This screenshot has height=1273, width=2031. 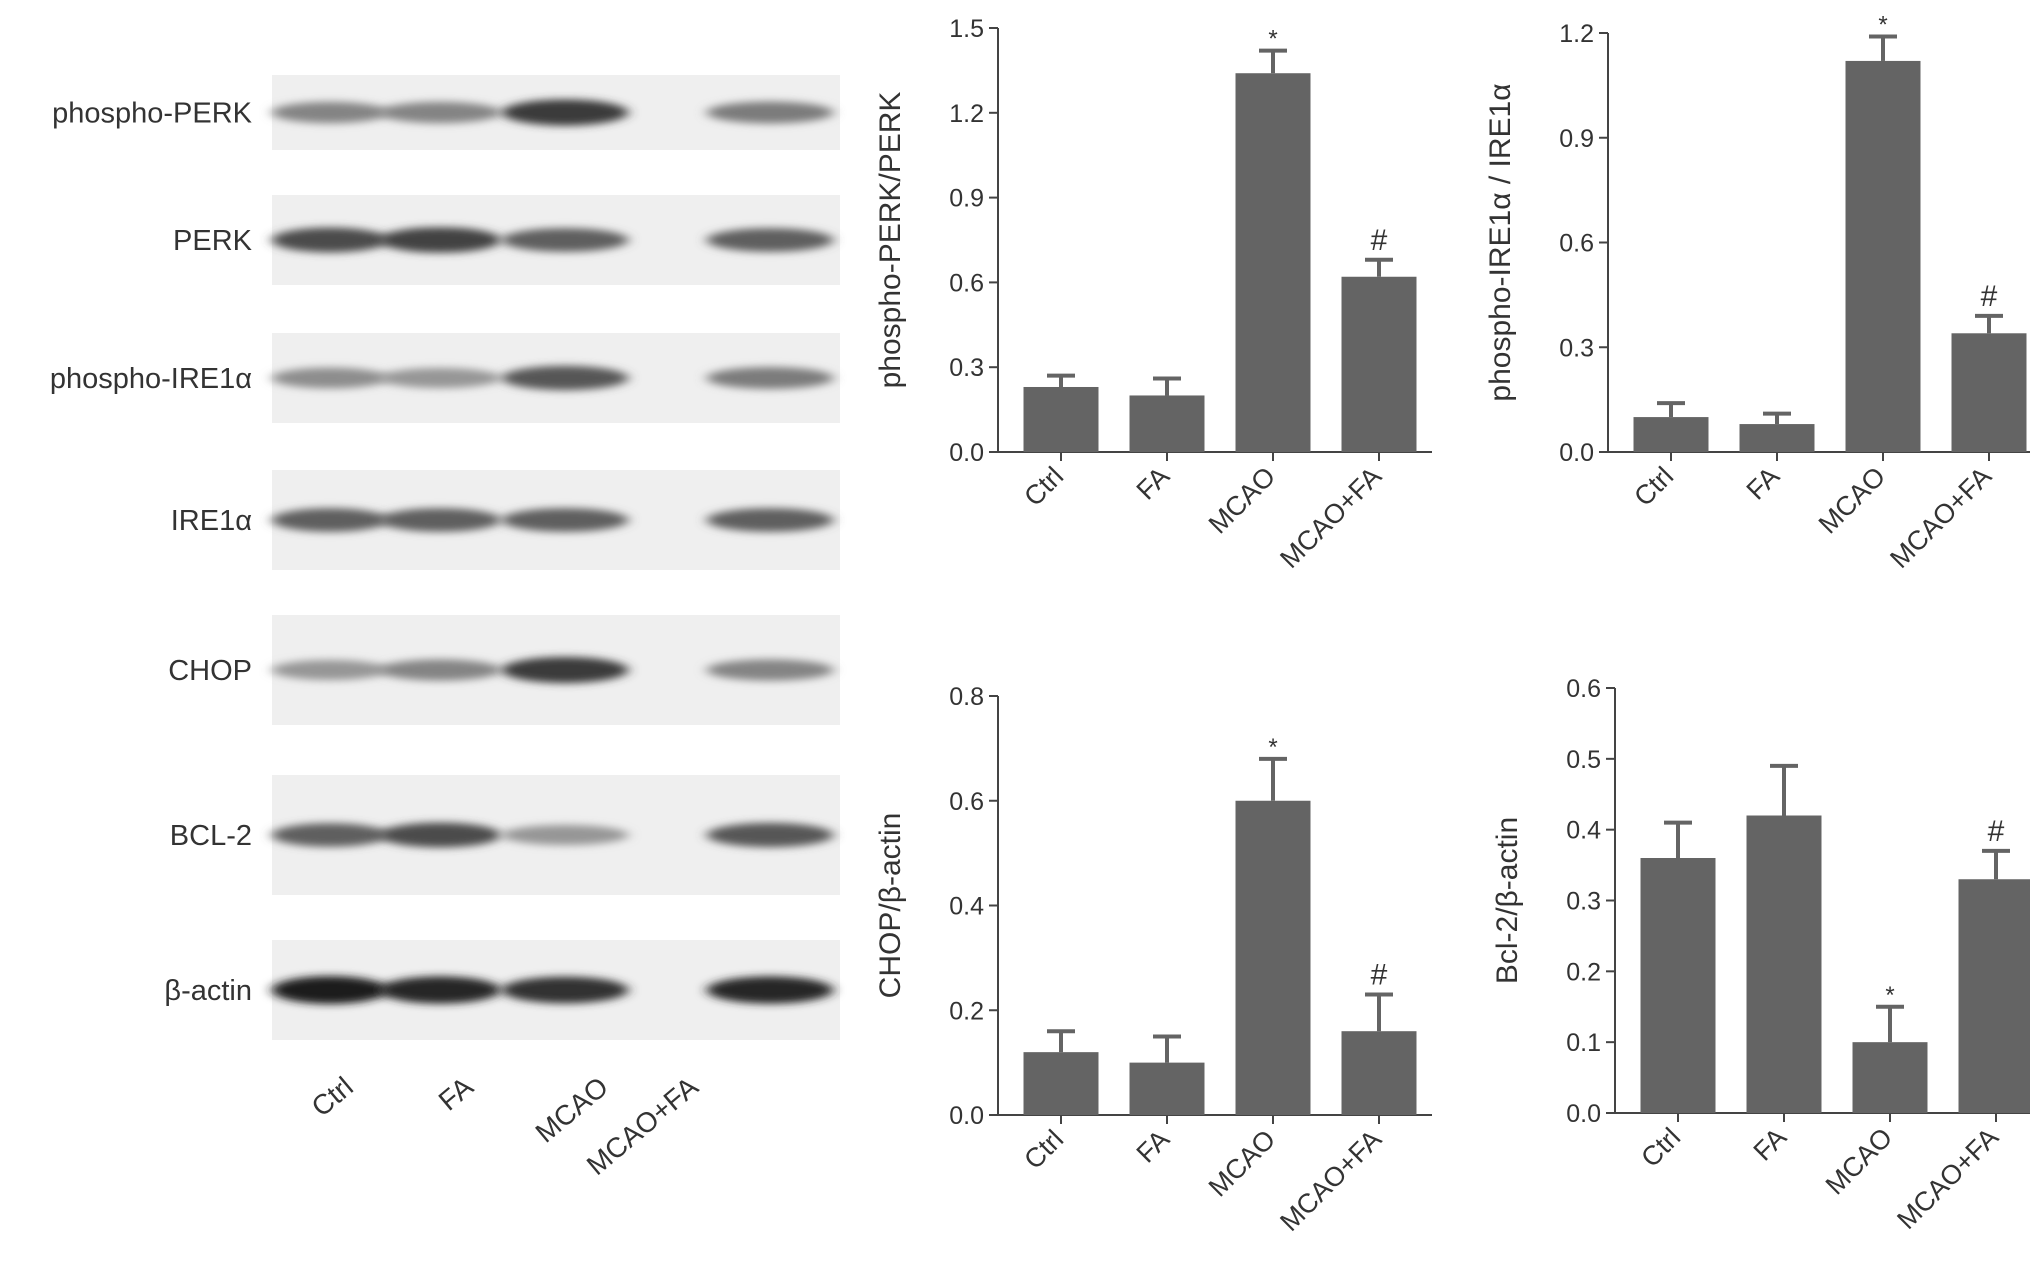 What do you see at coordinates (332, 1097) in the screenshot?
I see `blot-column-label: Ctrl` at bounding box center [332, 1097].